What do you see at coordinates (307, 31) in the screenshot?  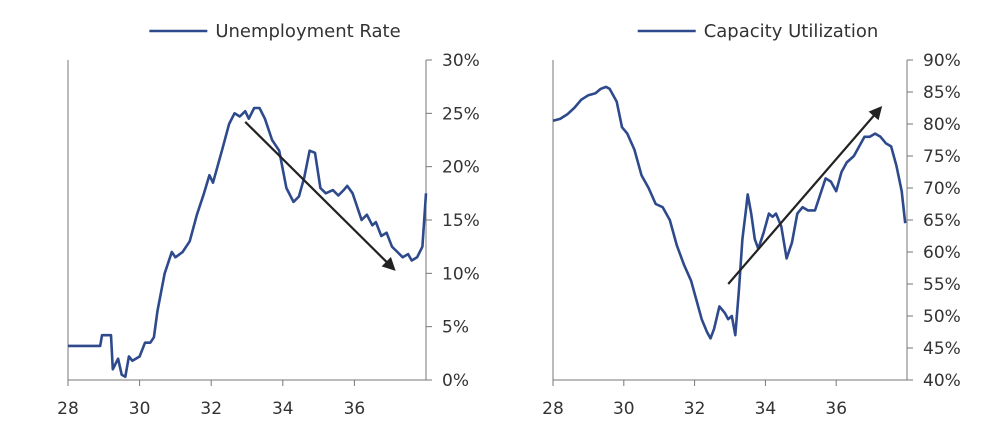 I see `legend-label: Unemployment Rate` at bounding box center [307, 31].